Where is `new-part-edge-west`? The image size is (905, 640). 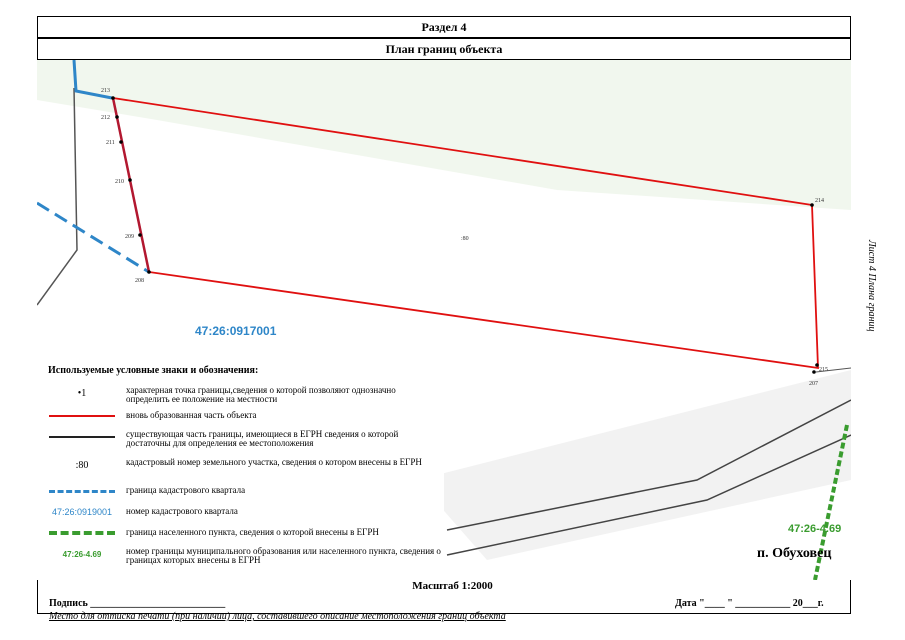 new-part-edge-west is located at coordinates (131, 185).